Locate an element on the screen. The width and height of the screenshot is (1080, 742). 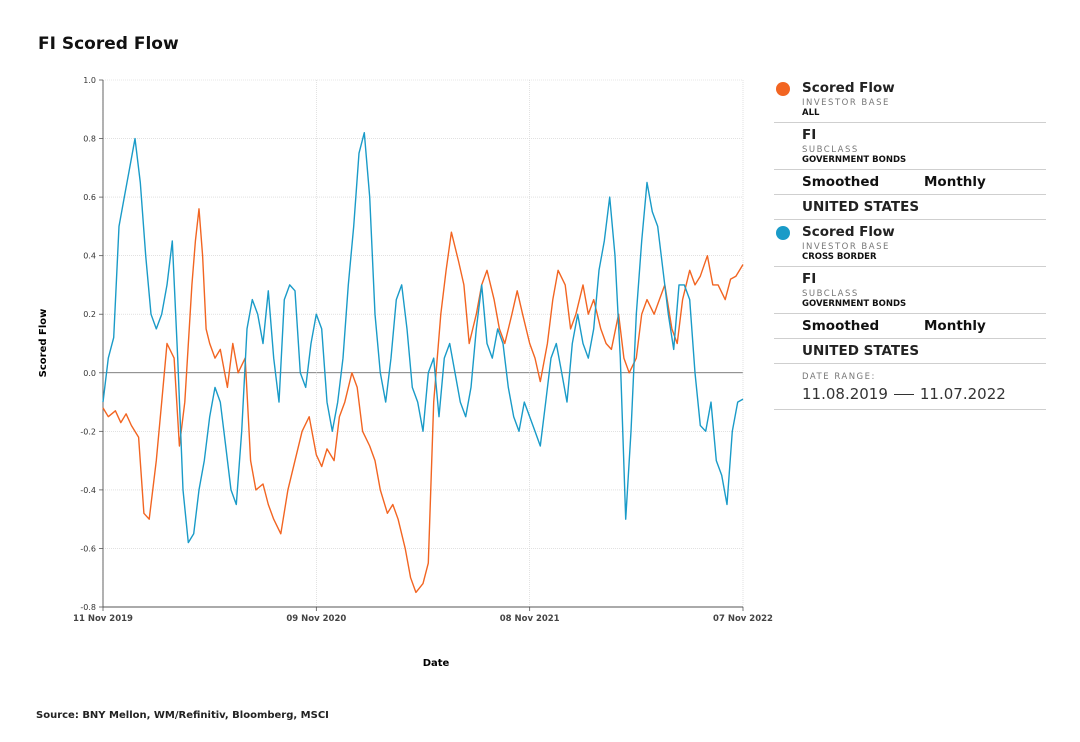
y-tick-label: 0.0 is located at coordinates (89, 373).